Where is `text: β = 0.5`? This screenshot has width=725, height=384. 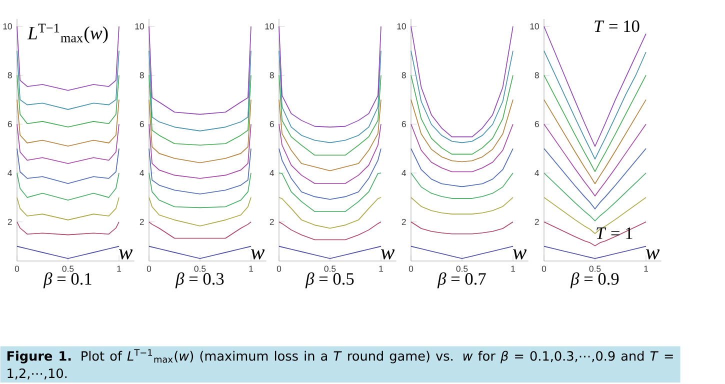 text: β = 0.5 is located at coordinates (329, 280).